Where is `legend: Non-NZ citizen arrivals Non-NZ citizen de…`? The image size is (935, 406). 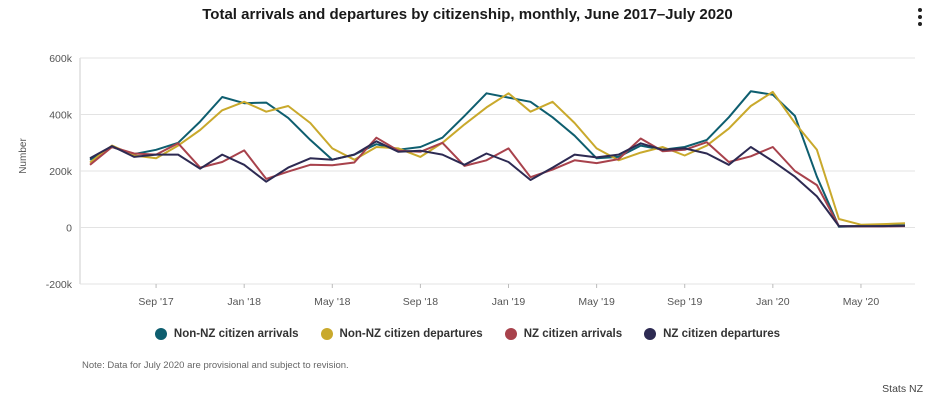 legend: Non-NZ citizen arrivals Non-NZ citizen de… is located at coordinates (467, 334).